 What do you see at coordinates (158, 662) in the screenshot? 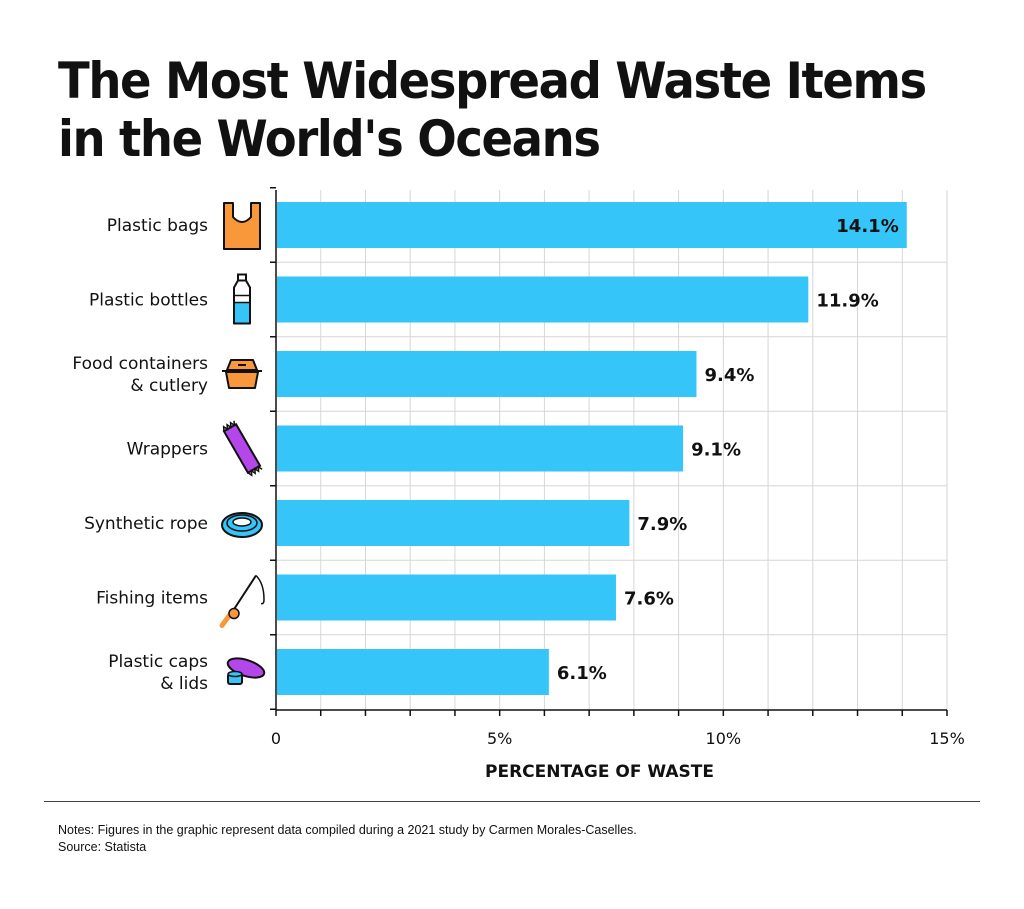
I see `category-label: Plastic caps` at bounding box center [158, 662].